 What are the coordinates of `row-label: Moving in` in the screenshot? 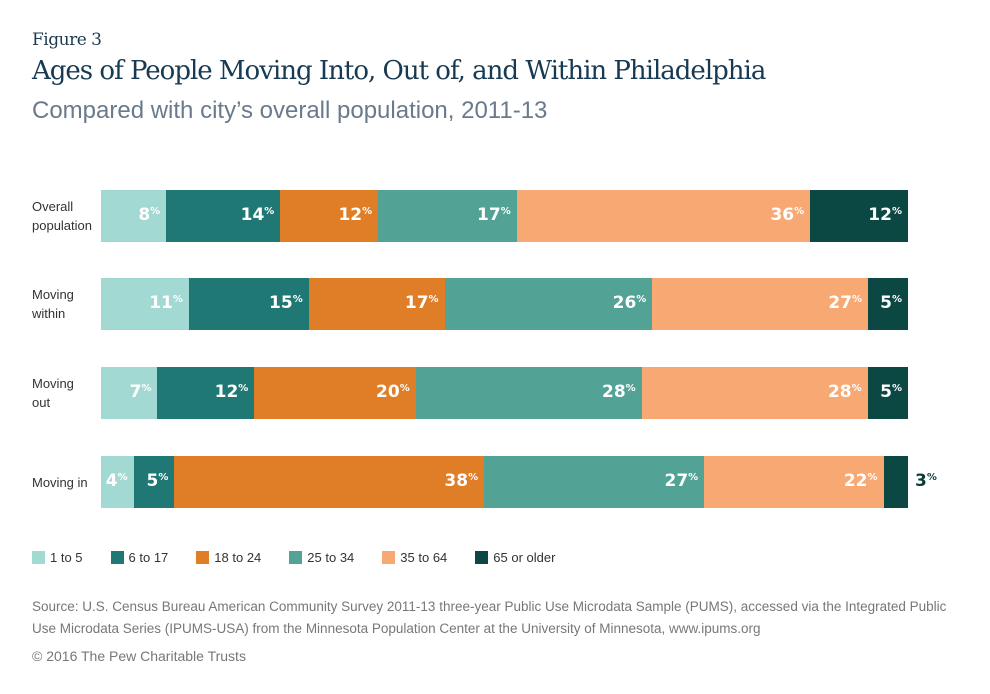 It's located at (67, 482).